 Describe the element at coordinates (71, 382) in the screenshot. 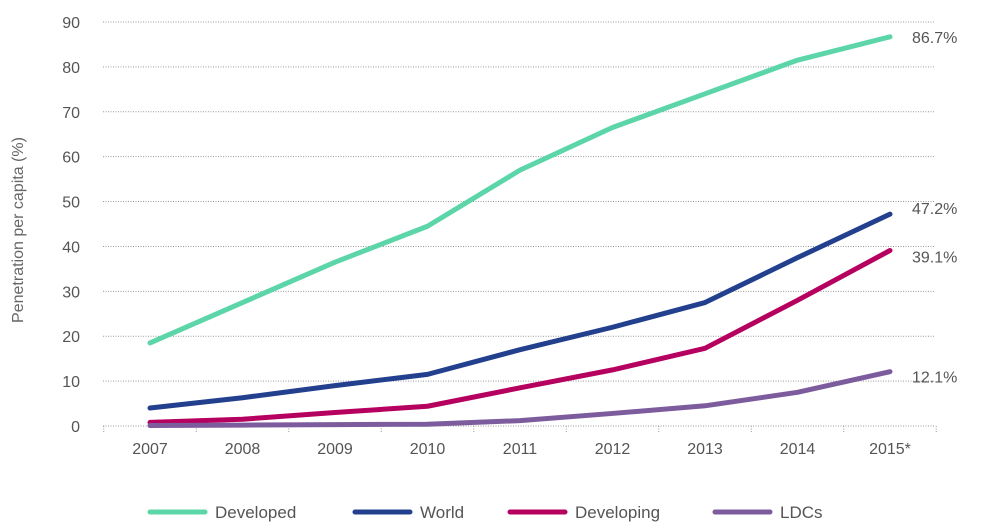

I see `y-tick-label: 10` at that location.